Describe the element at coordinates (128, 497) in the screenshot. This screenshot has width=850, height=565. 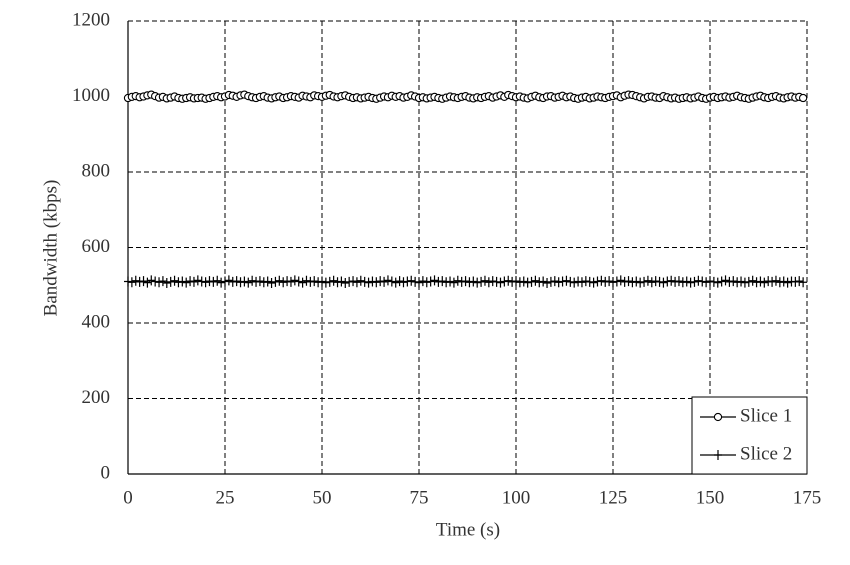
I see `x-tick-label: 0` at that location.